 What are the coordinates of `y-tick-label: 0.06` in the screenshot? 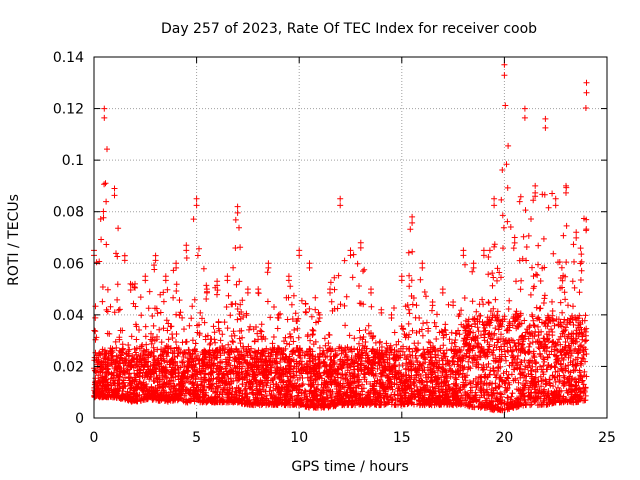 It's located at (68, 264).